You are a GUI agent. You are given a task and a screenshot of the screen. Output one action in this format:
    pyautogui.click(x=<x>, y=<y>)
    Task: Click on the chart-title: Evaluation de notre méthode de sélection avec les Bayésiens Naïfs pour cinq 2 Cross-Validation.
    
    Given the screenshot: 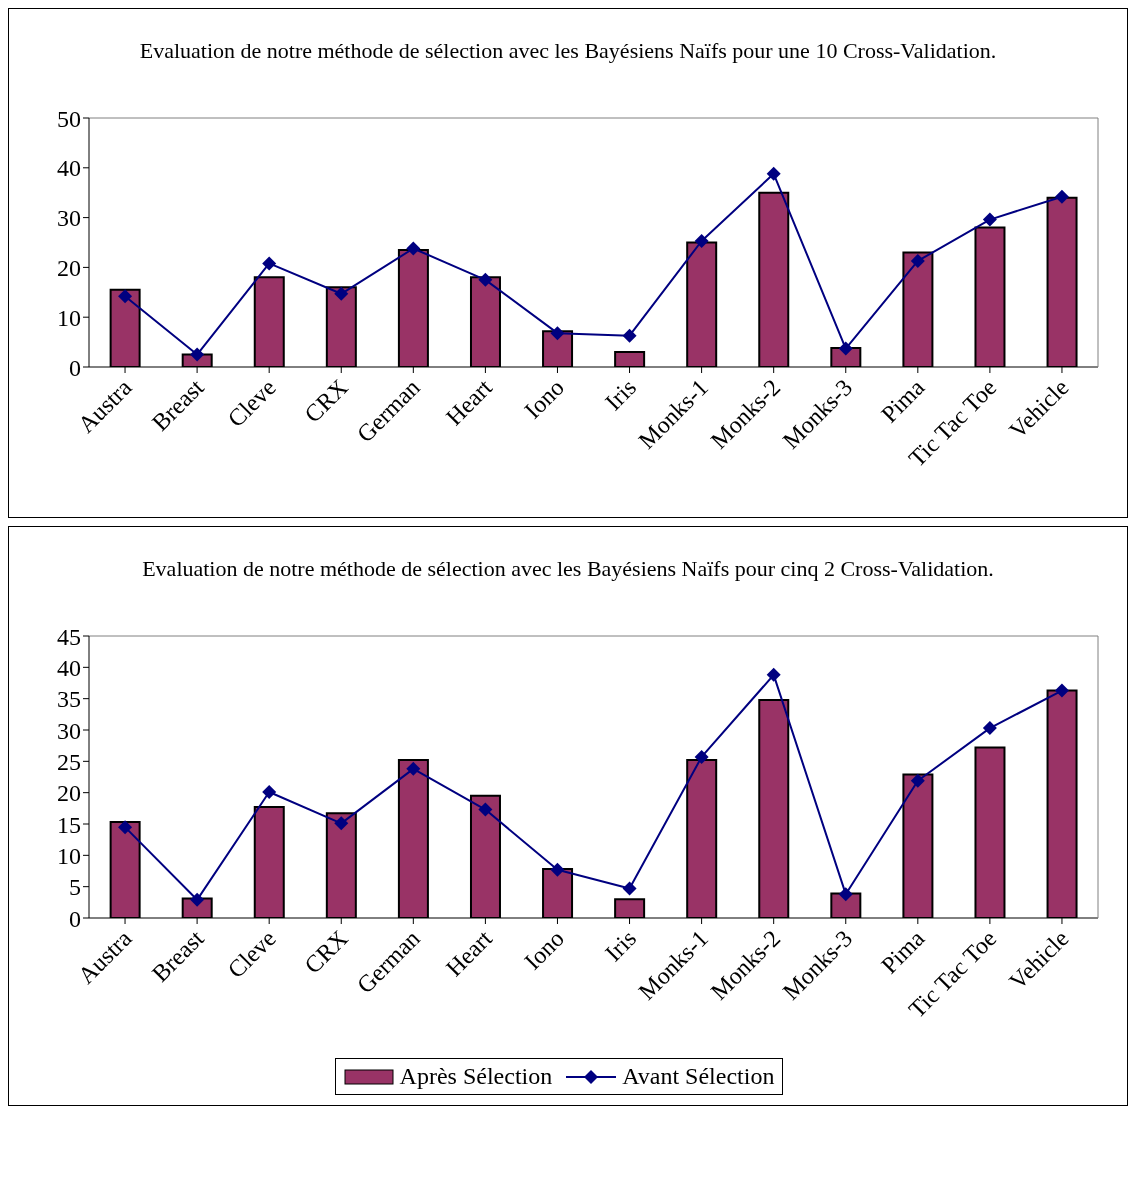 What is the action you would take?
    pyautogui.click(x=568, y=569)
    